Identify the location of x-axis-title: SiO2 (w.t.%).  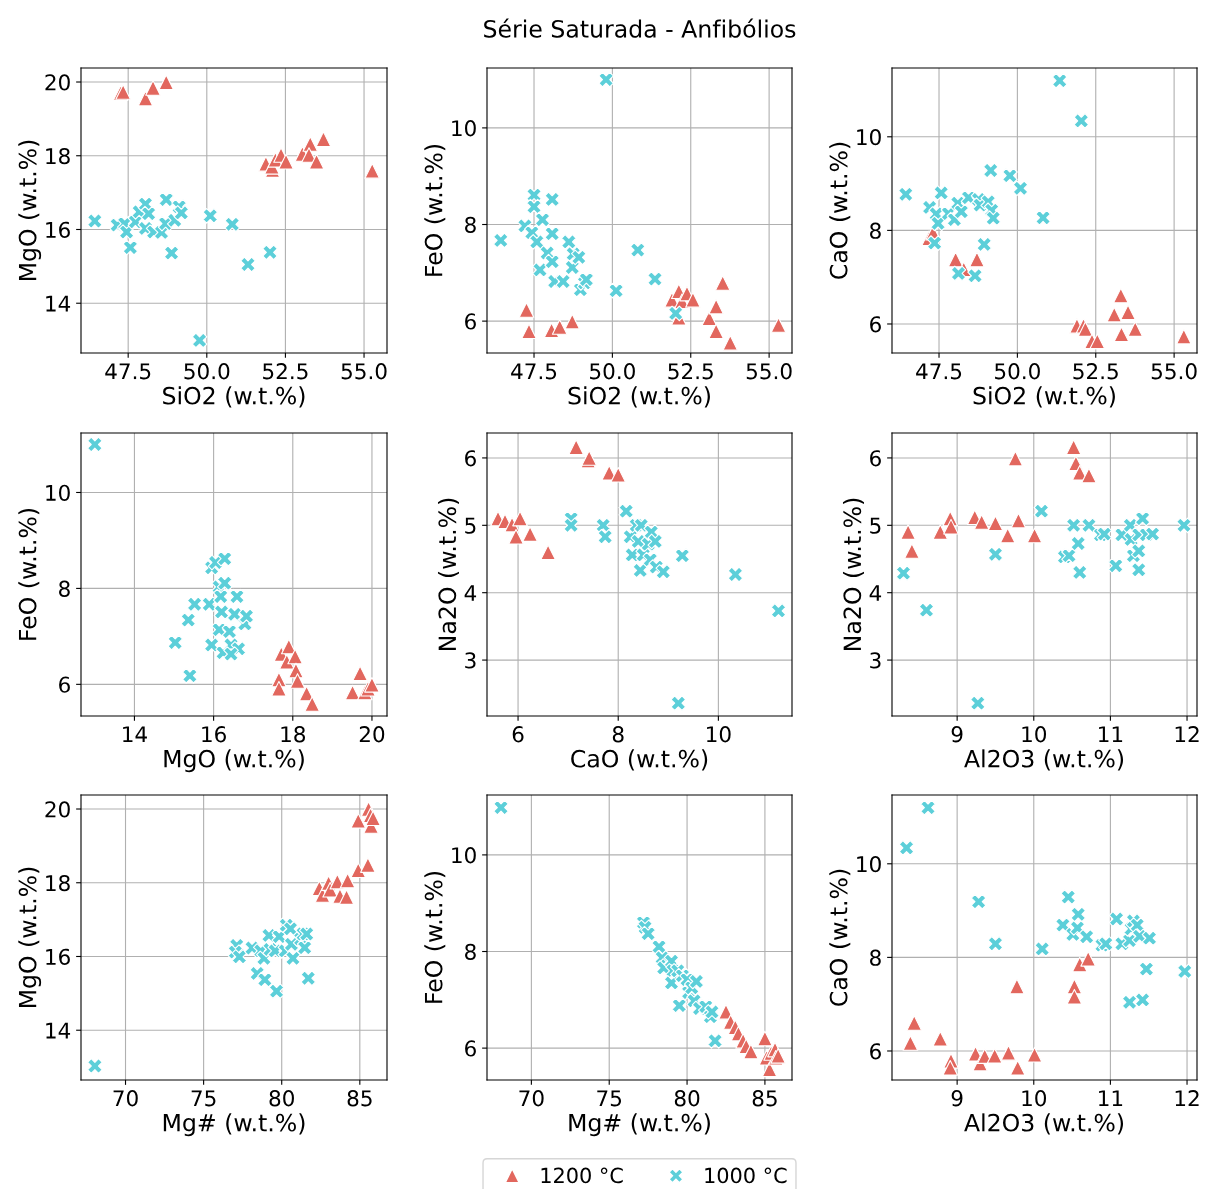
(639, 397).